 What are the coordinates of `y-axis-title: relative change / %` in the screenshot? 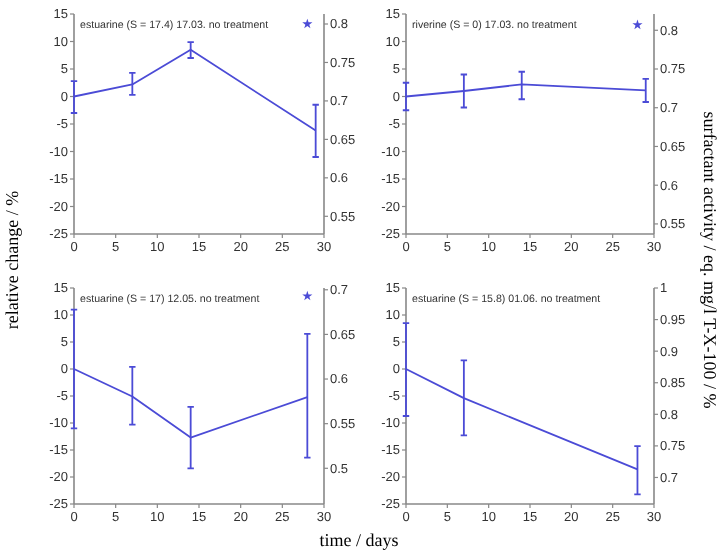 It's located at (12, 259).